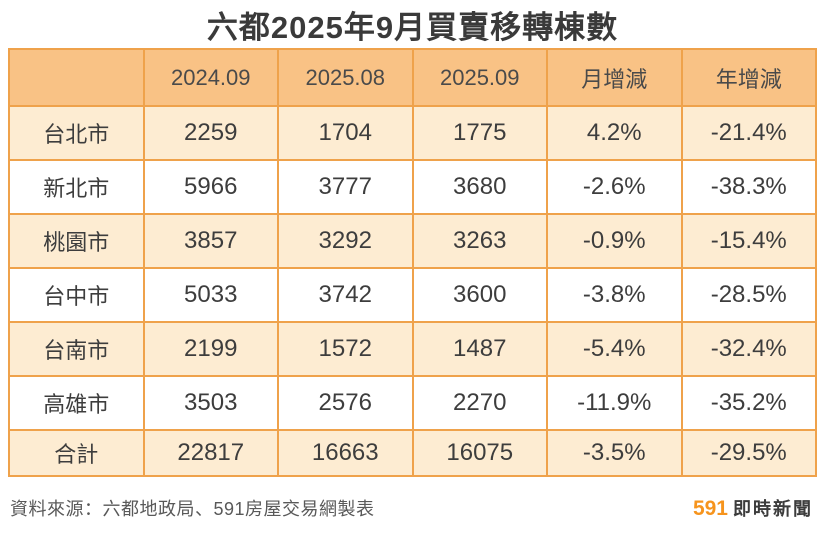  What do you see at coordinates (345, 77) in the screenshot?
I see `header-cell-2025-08: 2025.08` at bounding box center [345, 77].